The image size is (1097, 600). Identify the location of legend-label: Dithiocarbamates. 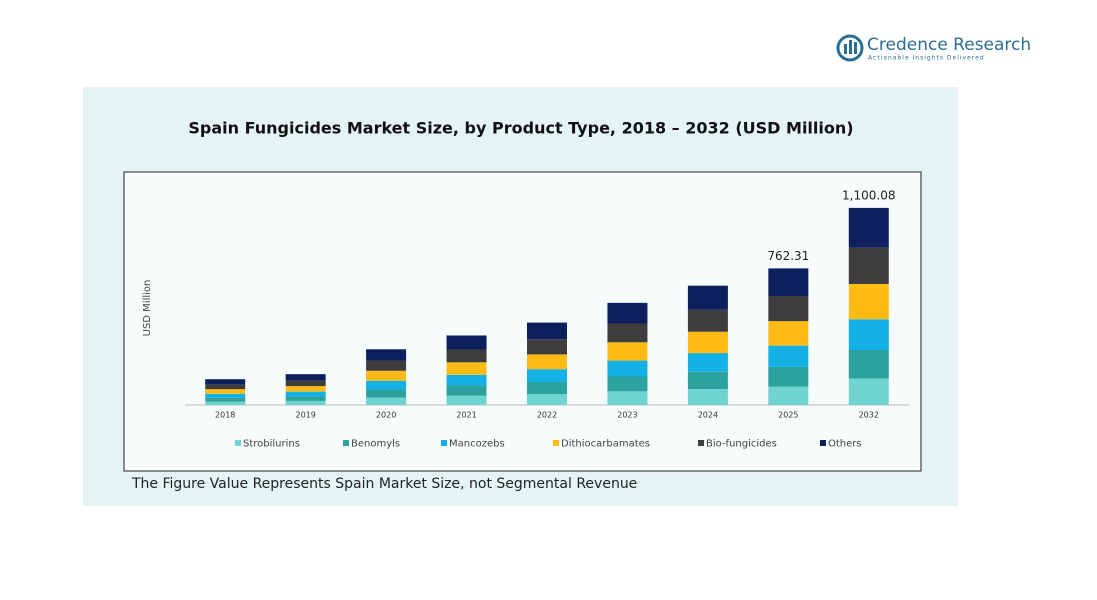
(605, 444).